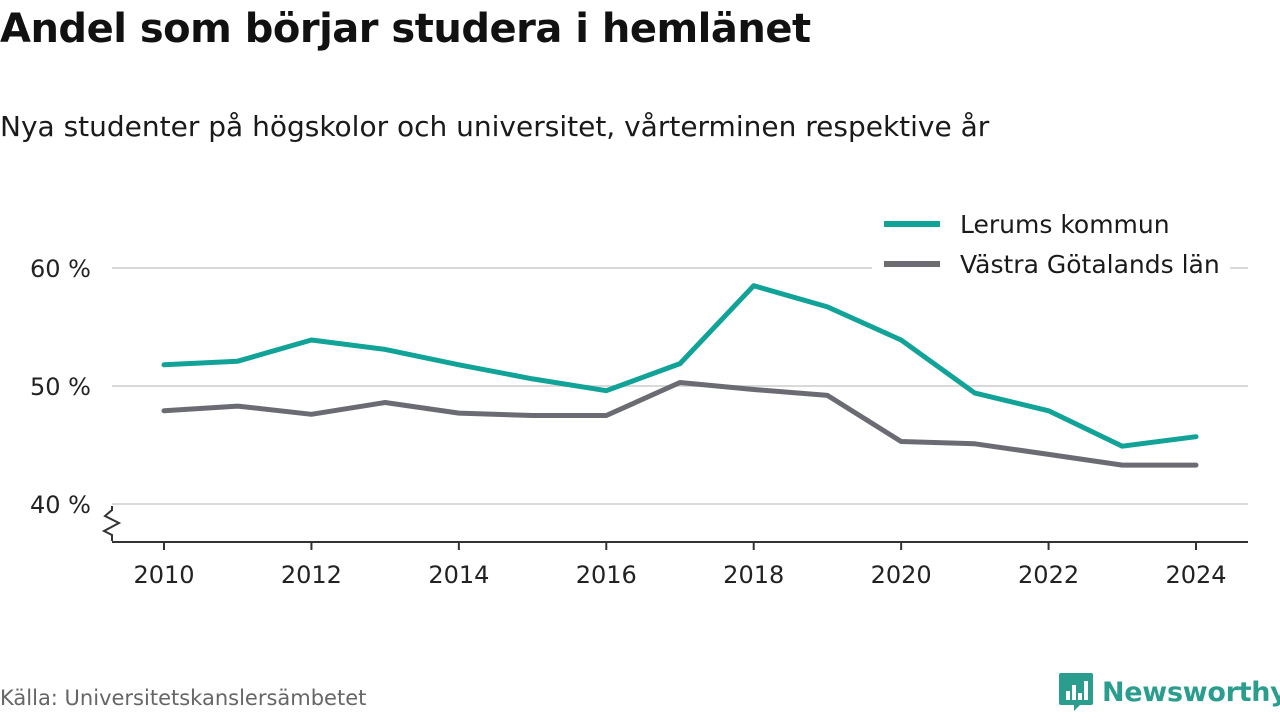 The height and width of the screenshot is (720, 1280). What do you see at coordinates (111, 523) in the screenshot?
I see `axis-break-icon` at bounding box center [111, 523].